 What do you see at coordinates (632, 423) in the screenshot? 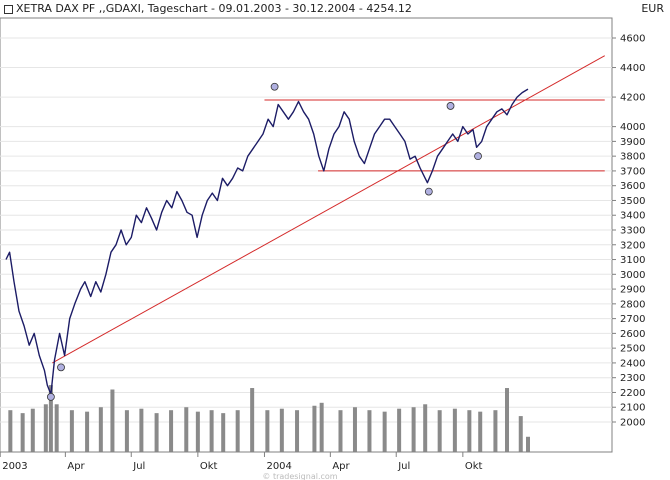
I see `y-tick-label: 2000` at bounding box center [632, 423].